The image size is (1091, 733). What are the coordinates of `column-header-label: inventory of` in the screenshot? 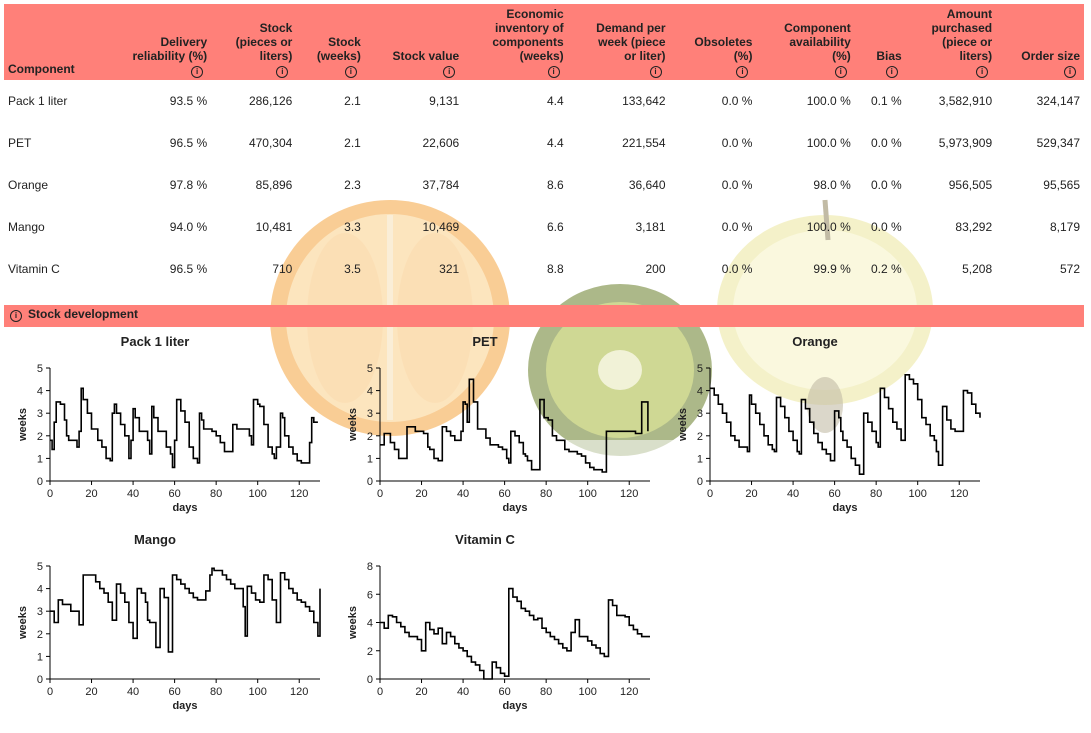 It's located at (529, 28).